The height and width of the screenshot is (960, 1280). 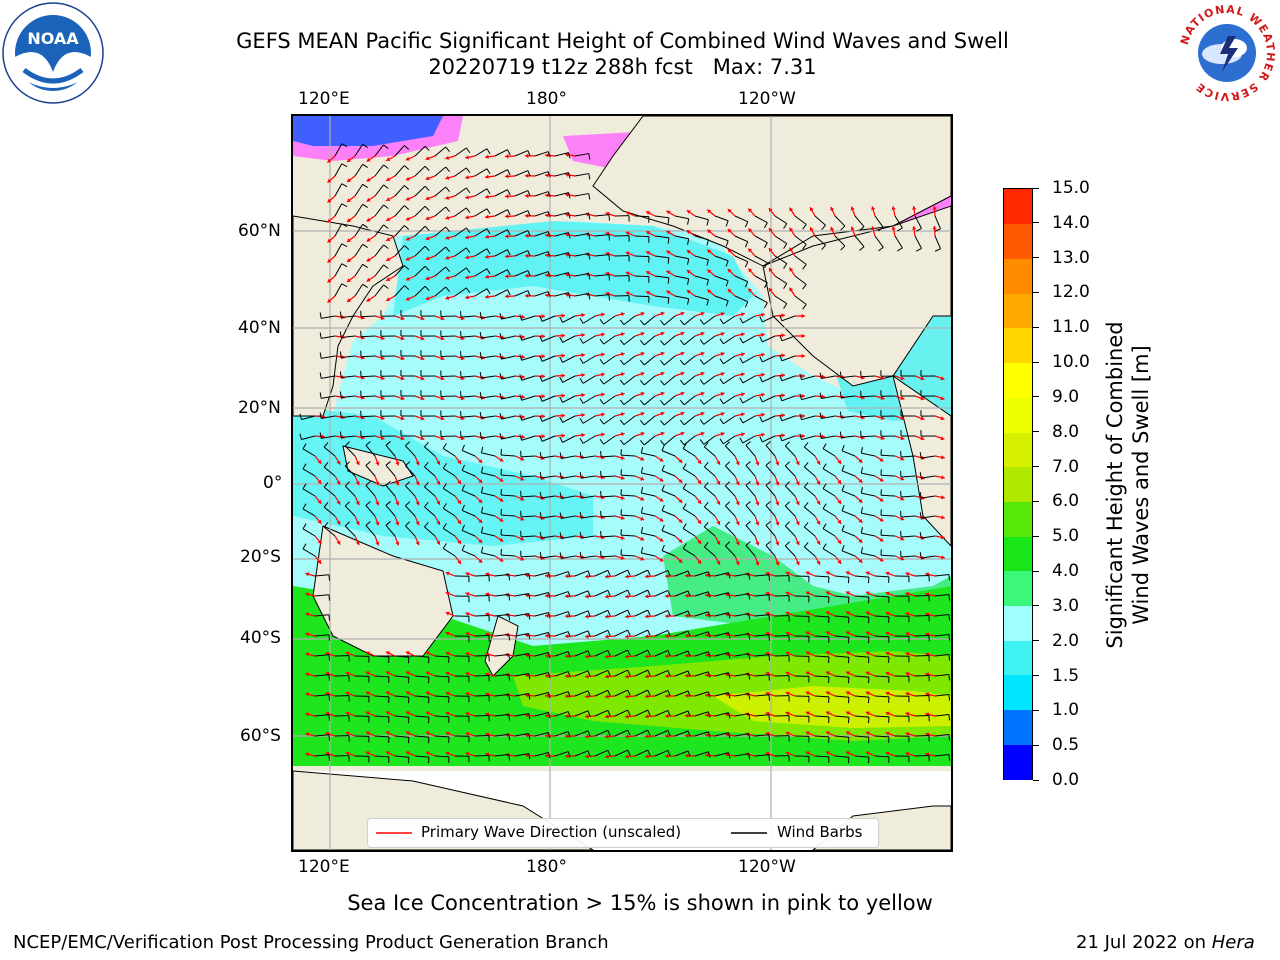 I want to click on lat-label-20s: 20°S, so click(x=260, y=557).